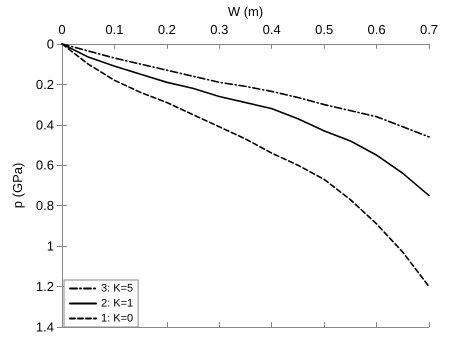  Describe the element at coordinates (62, 29) in the screenshot. I see `x-tick-label: 0` at that location.